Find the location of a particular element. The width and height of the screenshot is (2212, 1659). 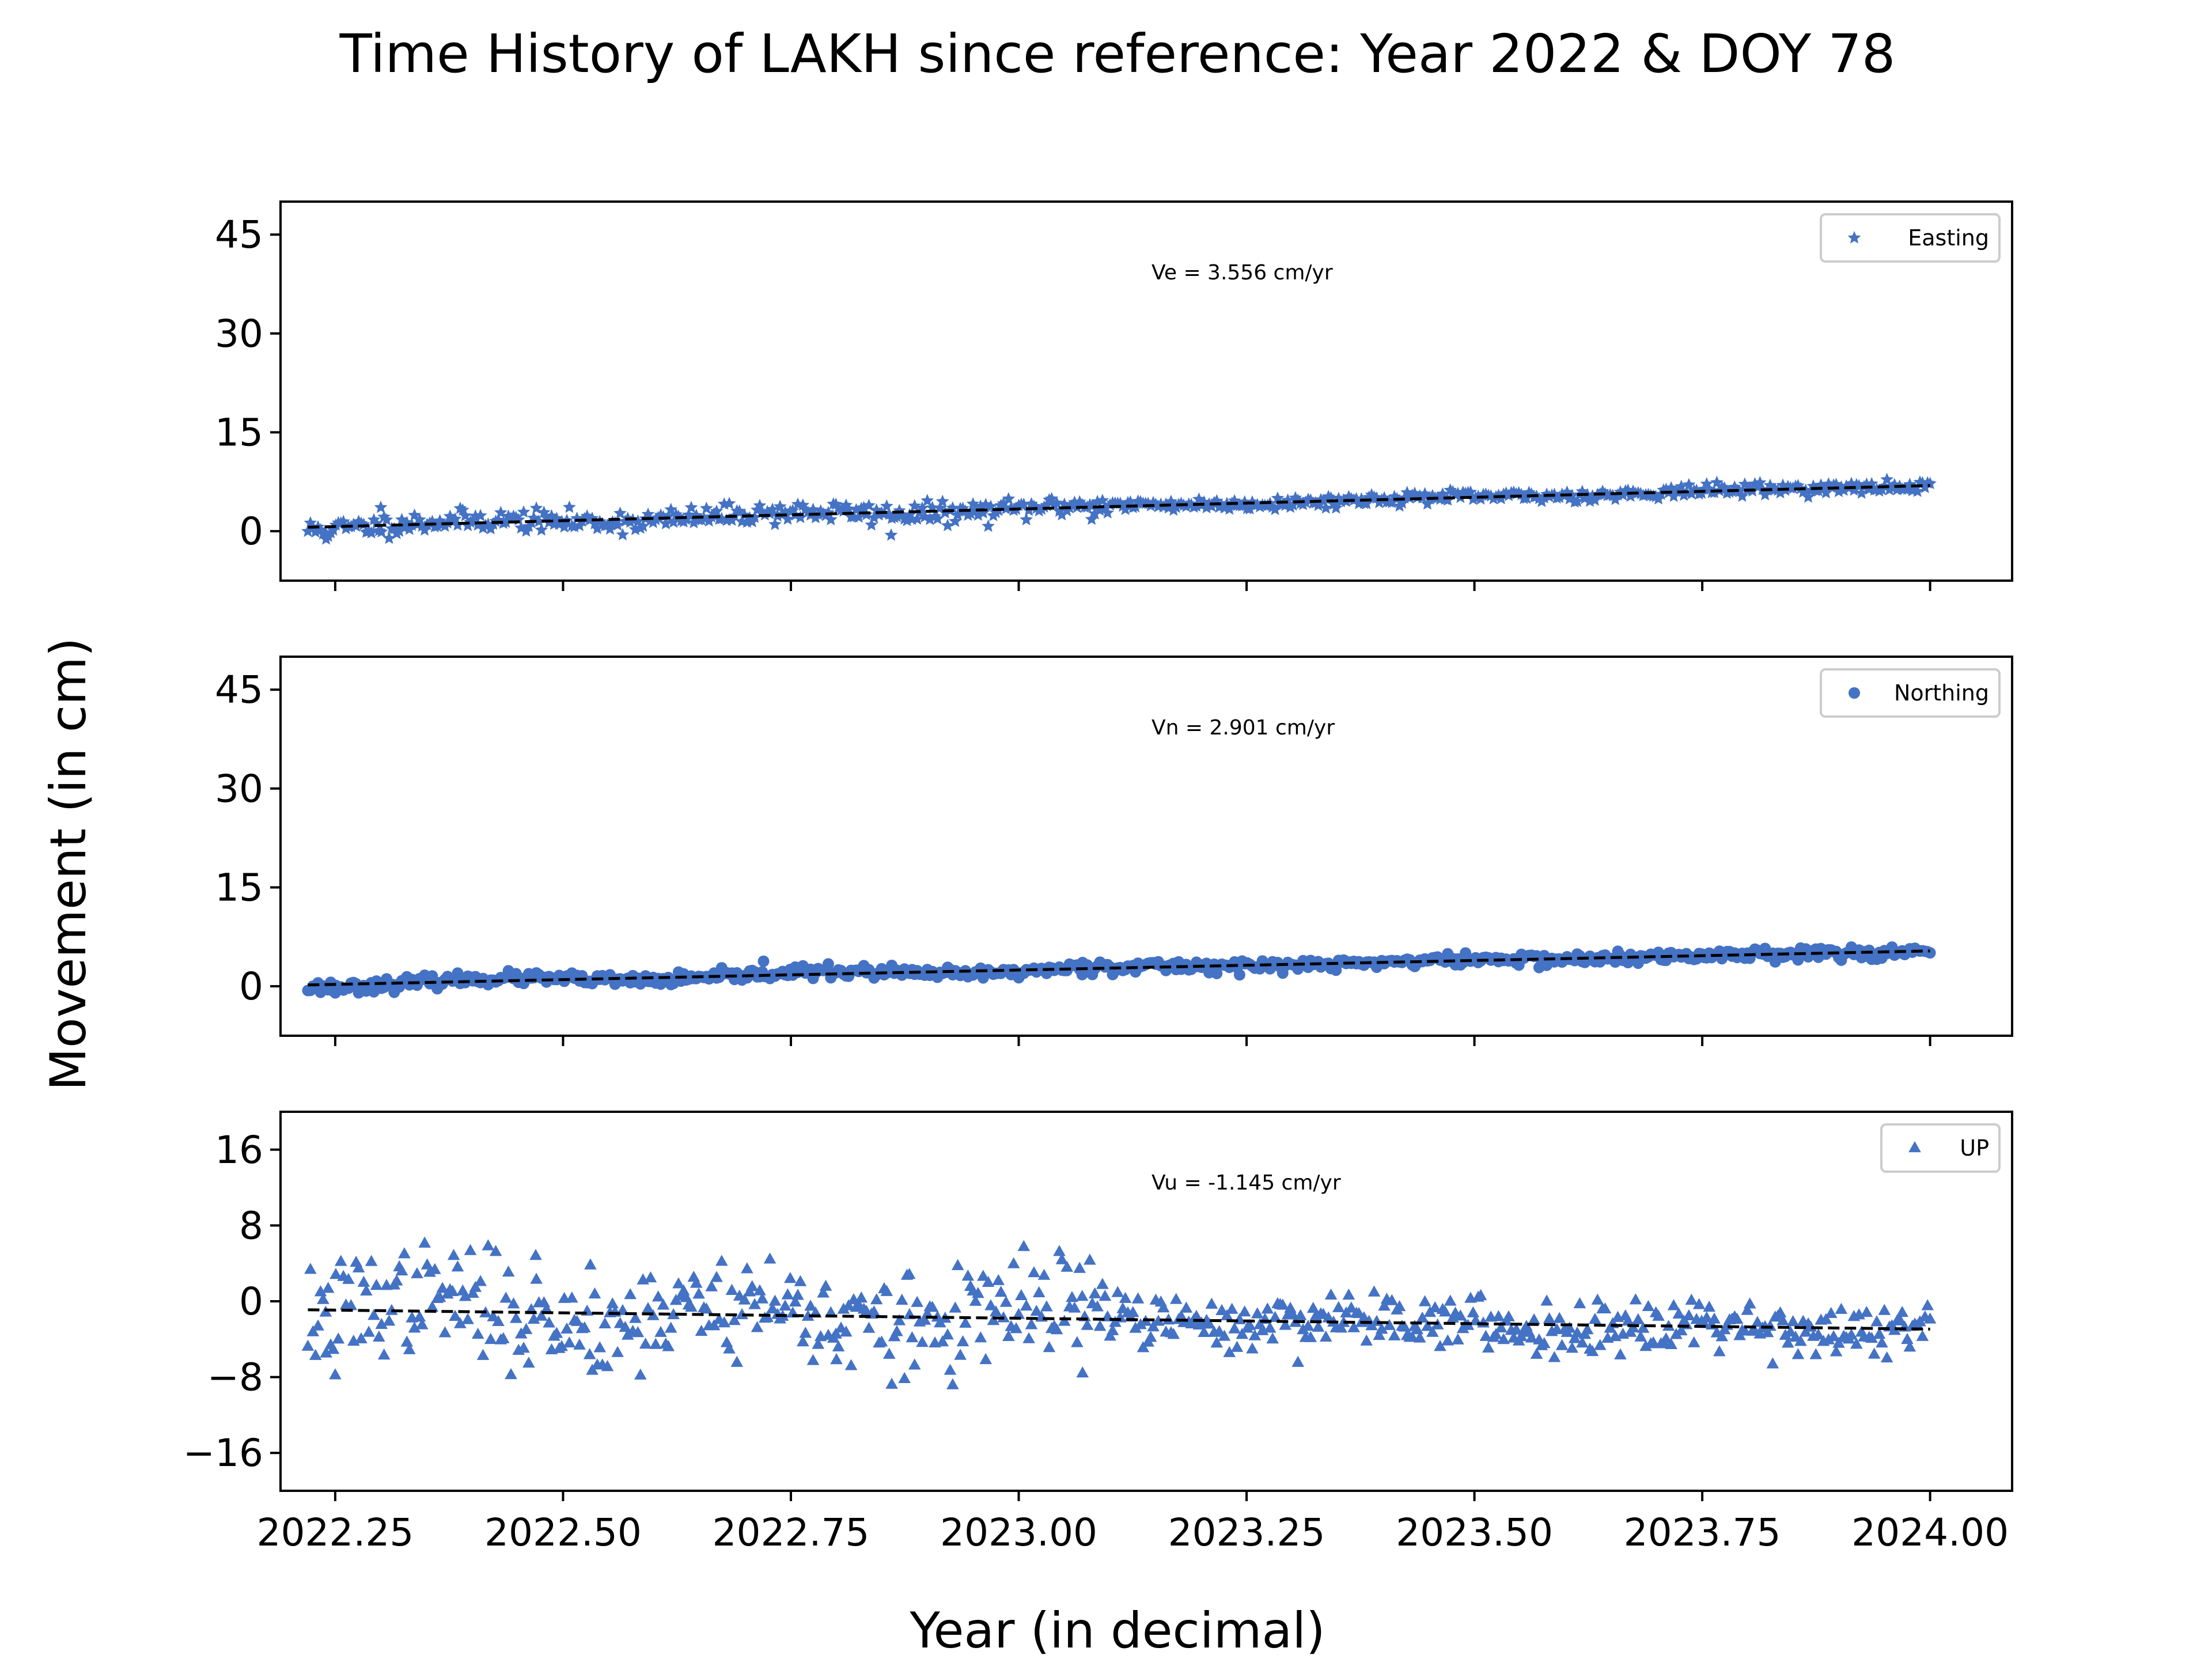

up-ytick-label: 0 is located at coordinates (251, 1301).